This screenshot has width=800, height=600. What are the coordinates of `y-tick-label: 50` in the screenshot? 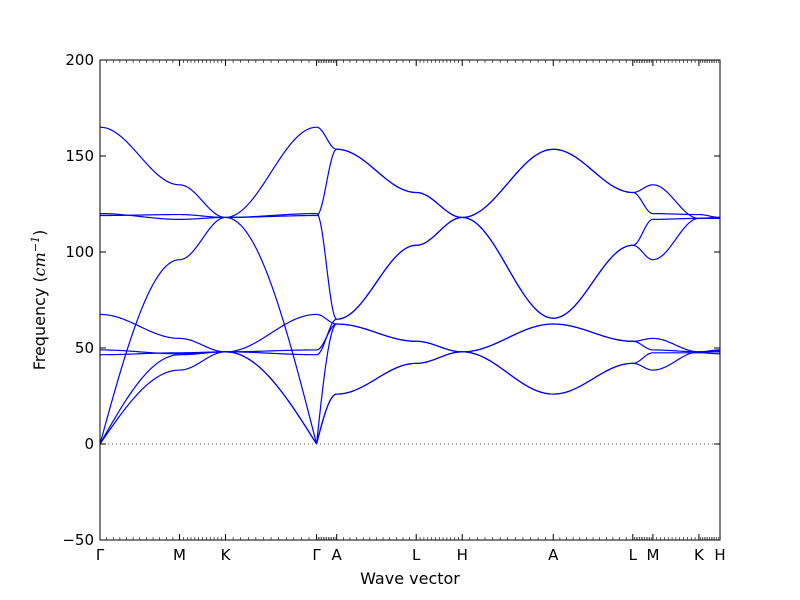 It's located at (84, 348).